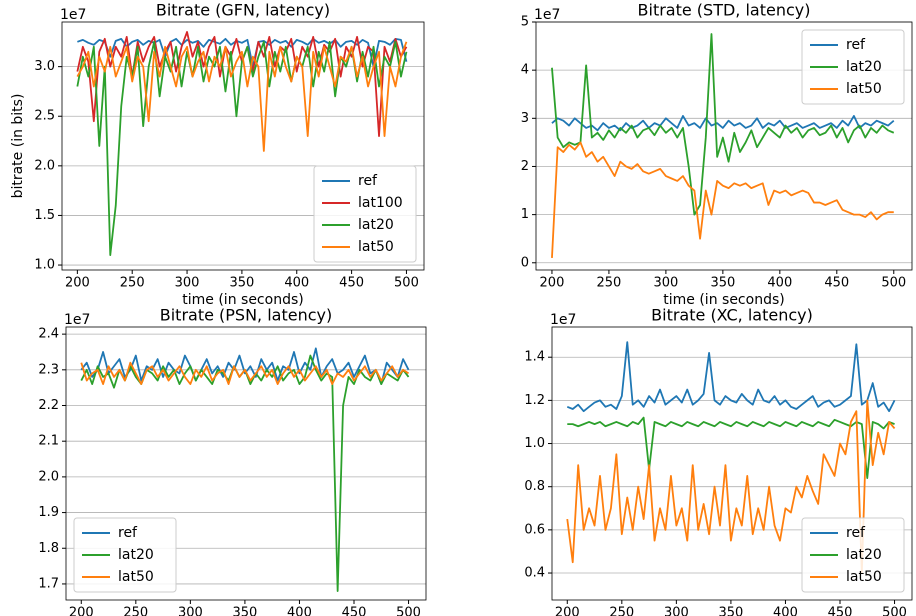 This screenshot has height=616, width=916. Describe the element at coordinates (534, 573) in the screenshot. I see `y-tick-label: 0.4` at that location.